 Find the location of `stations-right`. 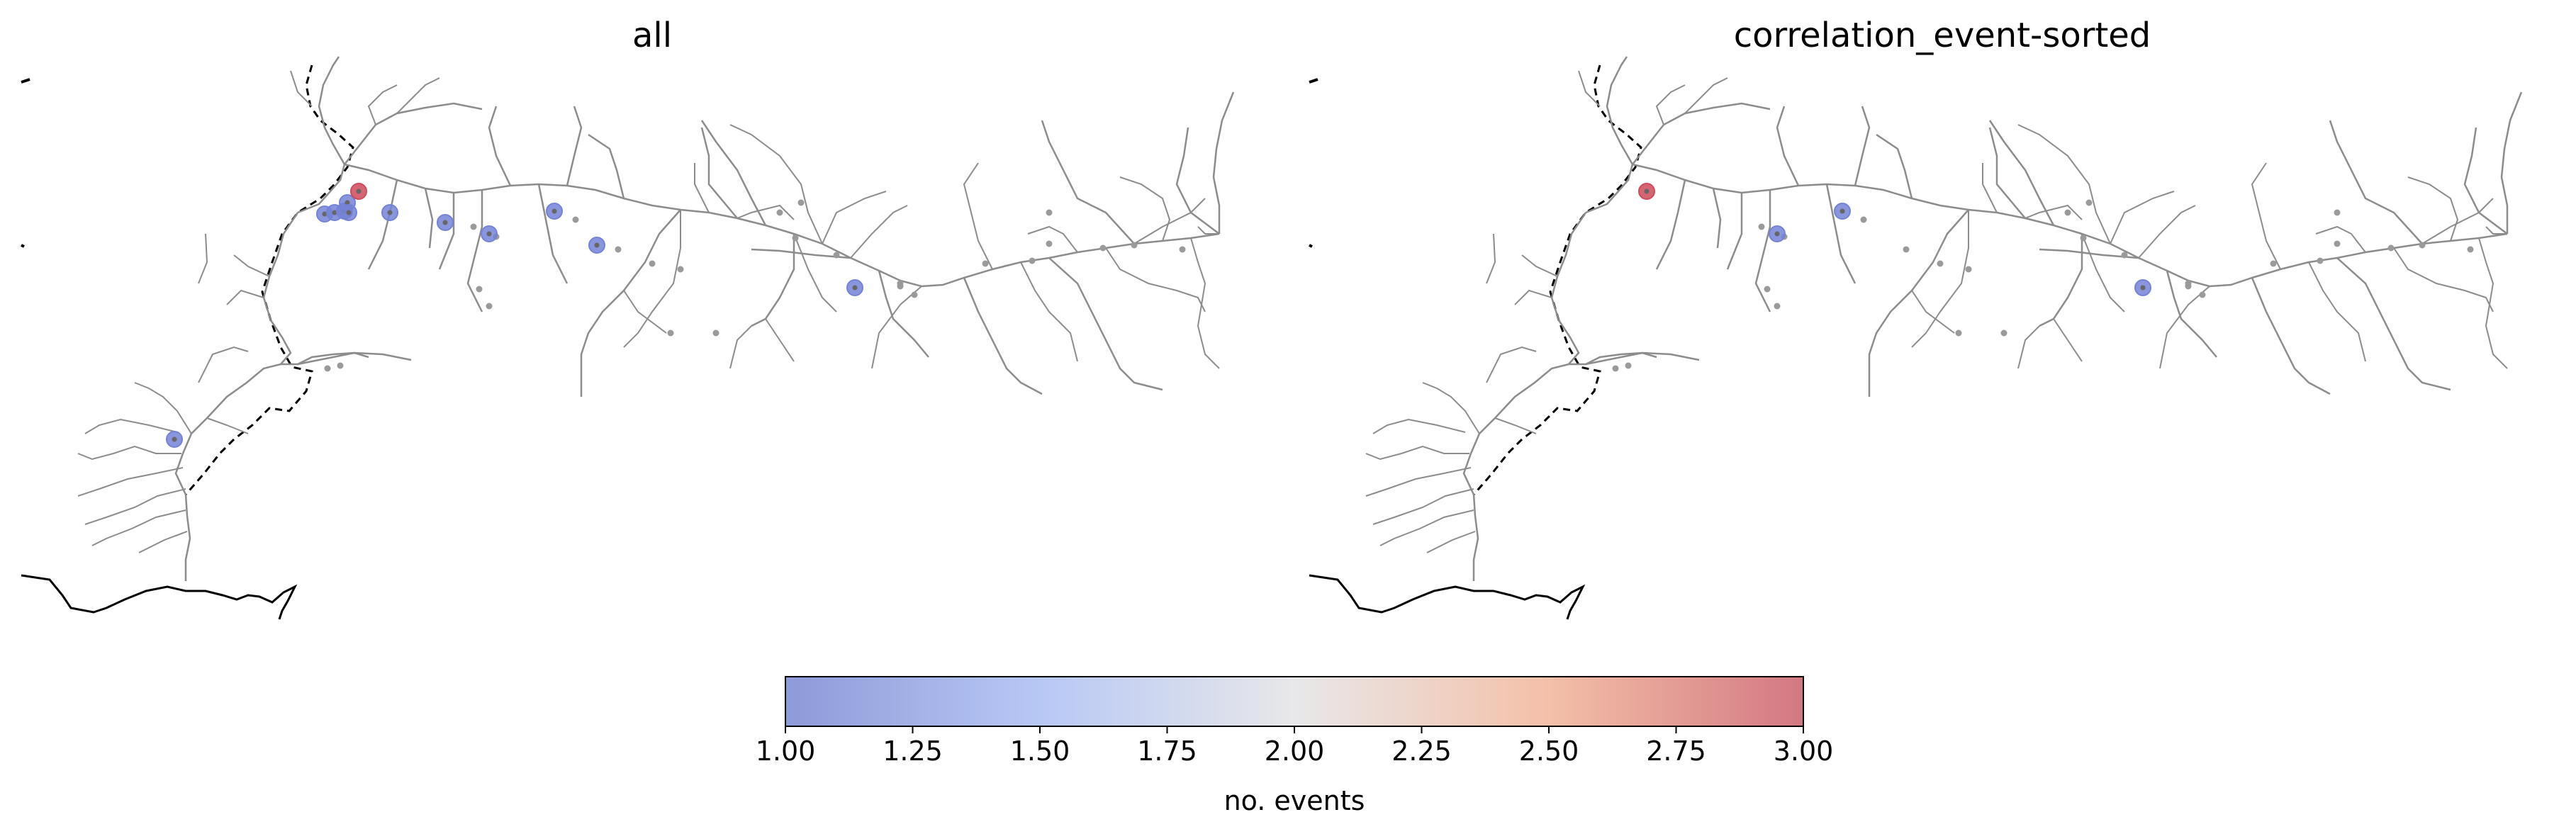

stations-right is located at coordinates (2043, 278).